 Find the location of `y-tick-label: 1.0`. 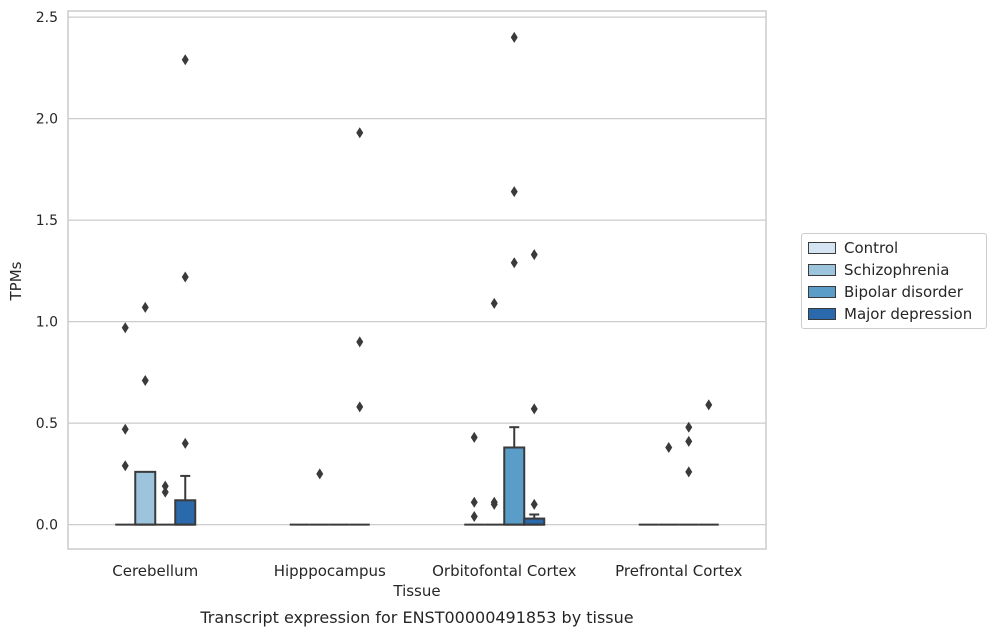

y-tick-label: 1.0 is located at coordinates (47, 323).